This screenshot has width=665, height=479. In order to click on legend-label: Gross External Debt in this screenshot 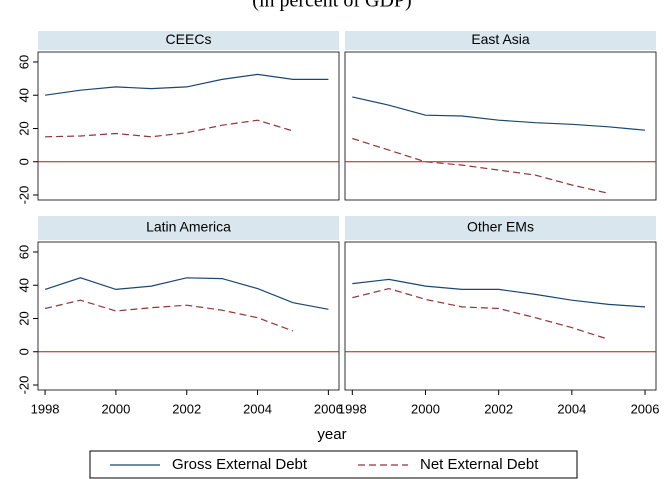, I will do `click(240, 464)`.